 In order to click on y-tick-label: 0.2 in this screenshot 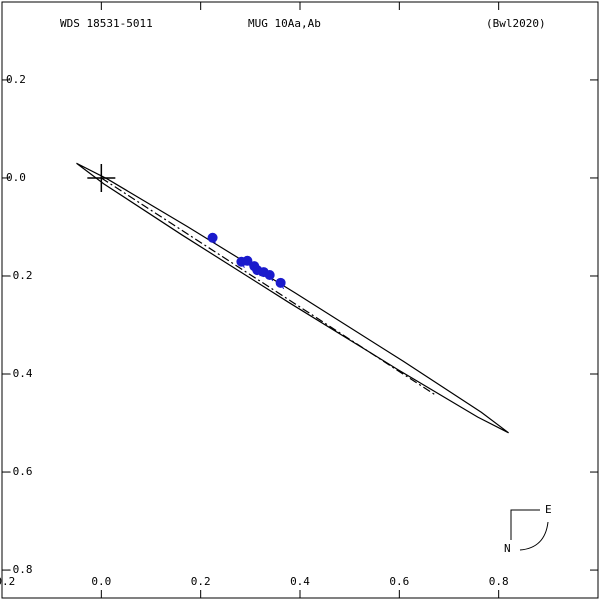, I will do `click(16, 79)`.